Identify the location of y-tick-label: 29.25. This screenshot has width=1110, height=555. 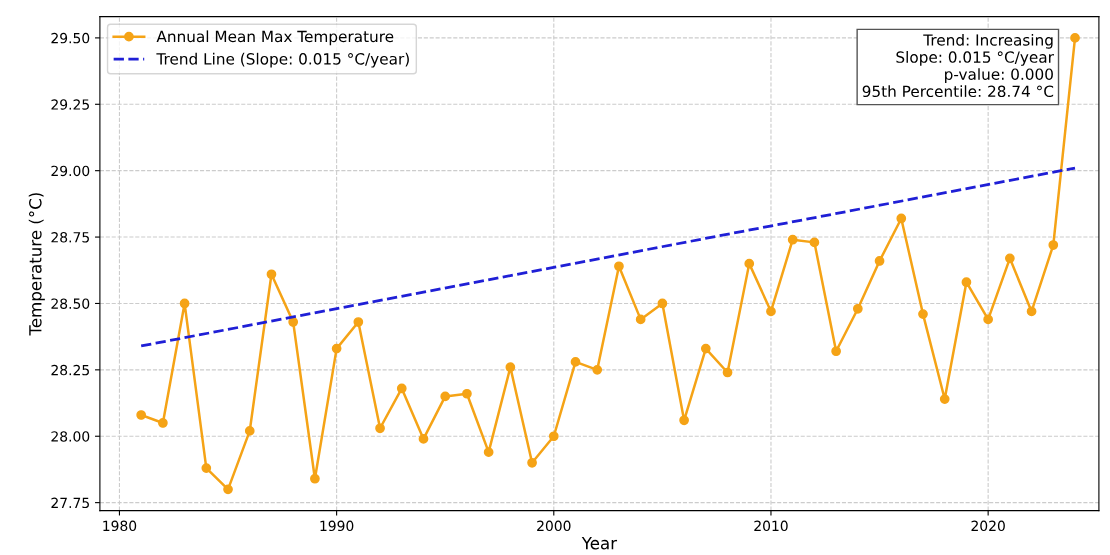
(70, 104).